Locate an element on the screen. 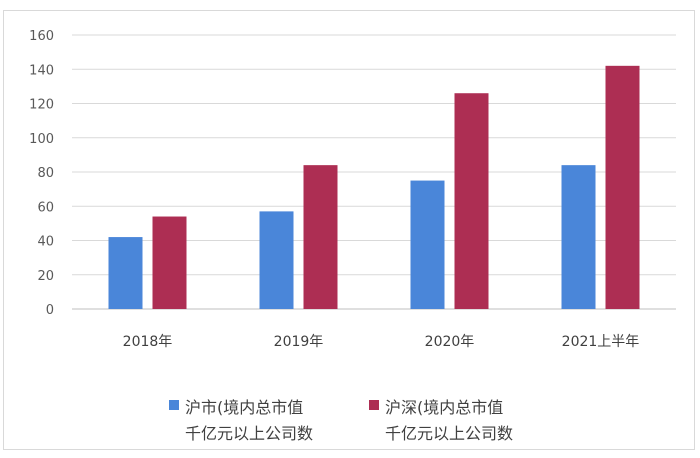  y-tick-label: 20 is located at coordinates (45, 276).